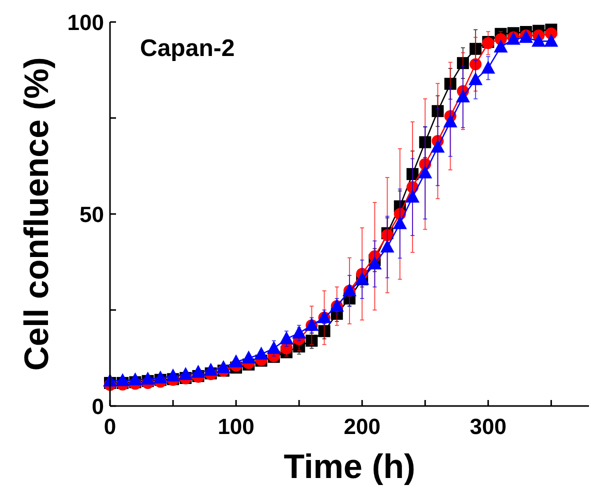 This screenshot has height=500, width=591. What do you see at coordinates (98, 406) in the screenshot?
I see `y-tick-label: 0` at bounding box center [98, 406].